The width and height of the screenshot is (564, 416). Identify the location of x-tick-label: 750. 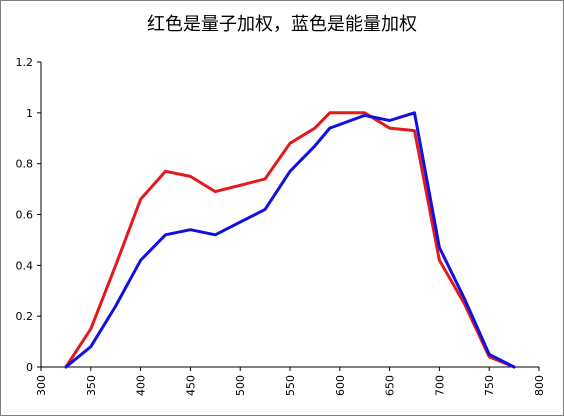
(489, 385).